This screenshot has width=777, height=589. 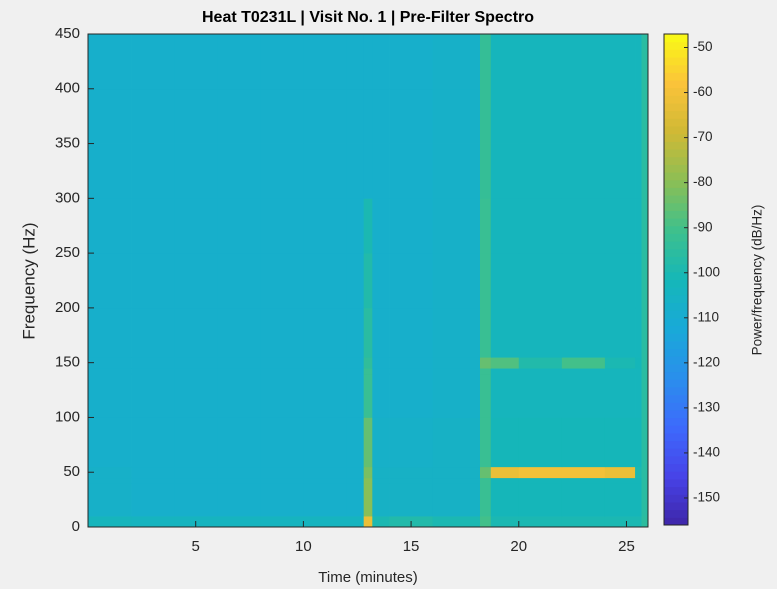 I want to click on colorbar-tick-label: -150, so click(x=706, y=497).